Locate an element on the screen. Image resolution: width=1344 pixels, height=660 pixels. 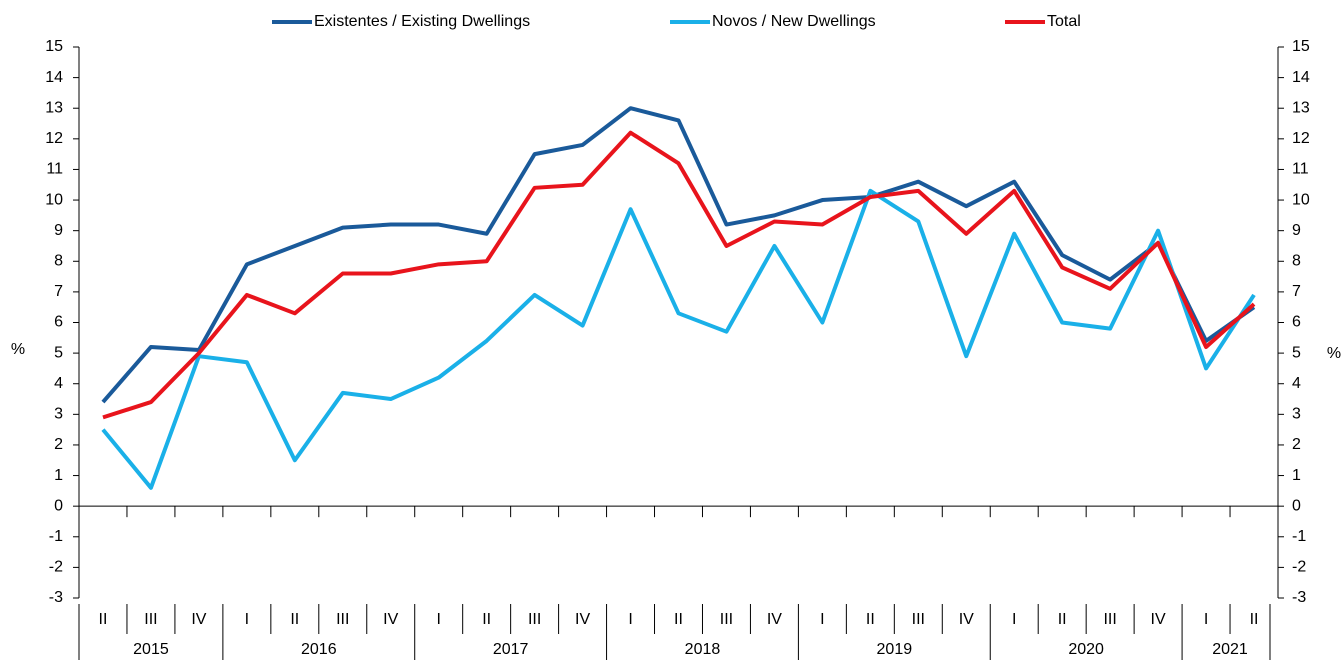
y-tick-label: 5 is located at coordinates (58, 352).